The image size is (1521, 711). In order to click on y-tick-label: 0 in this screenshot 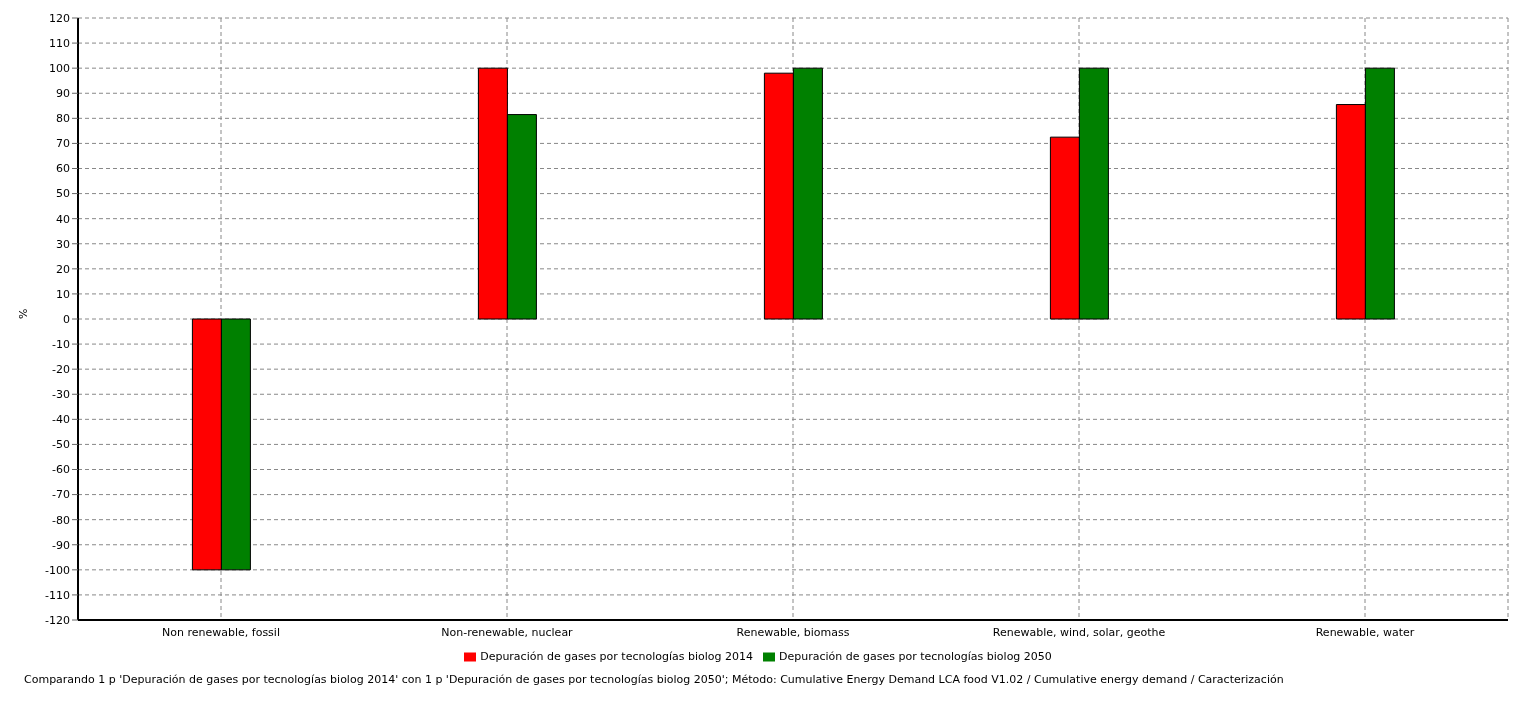, I will do `click(66, 319)`.